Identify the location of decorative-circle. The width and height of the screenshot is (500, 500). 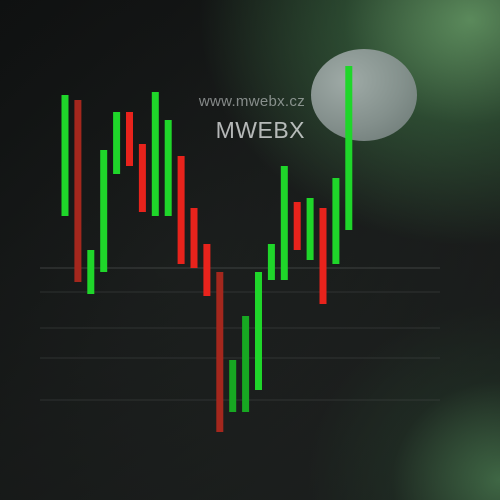
(364, 95).